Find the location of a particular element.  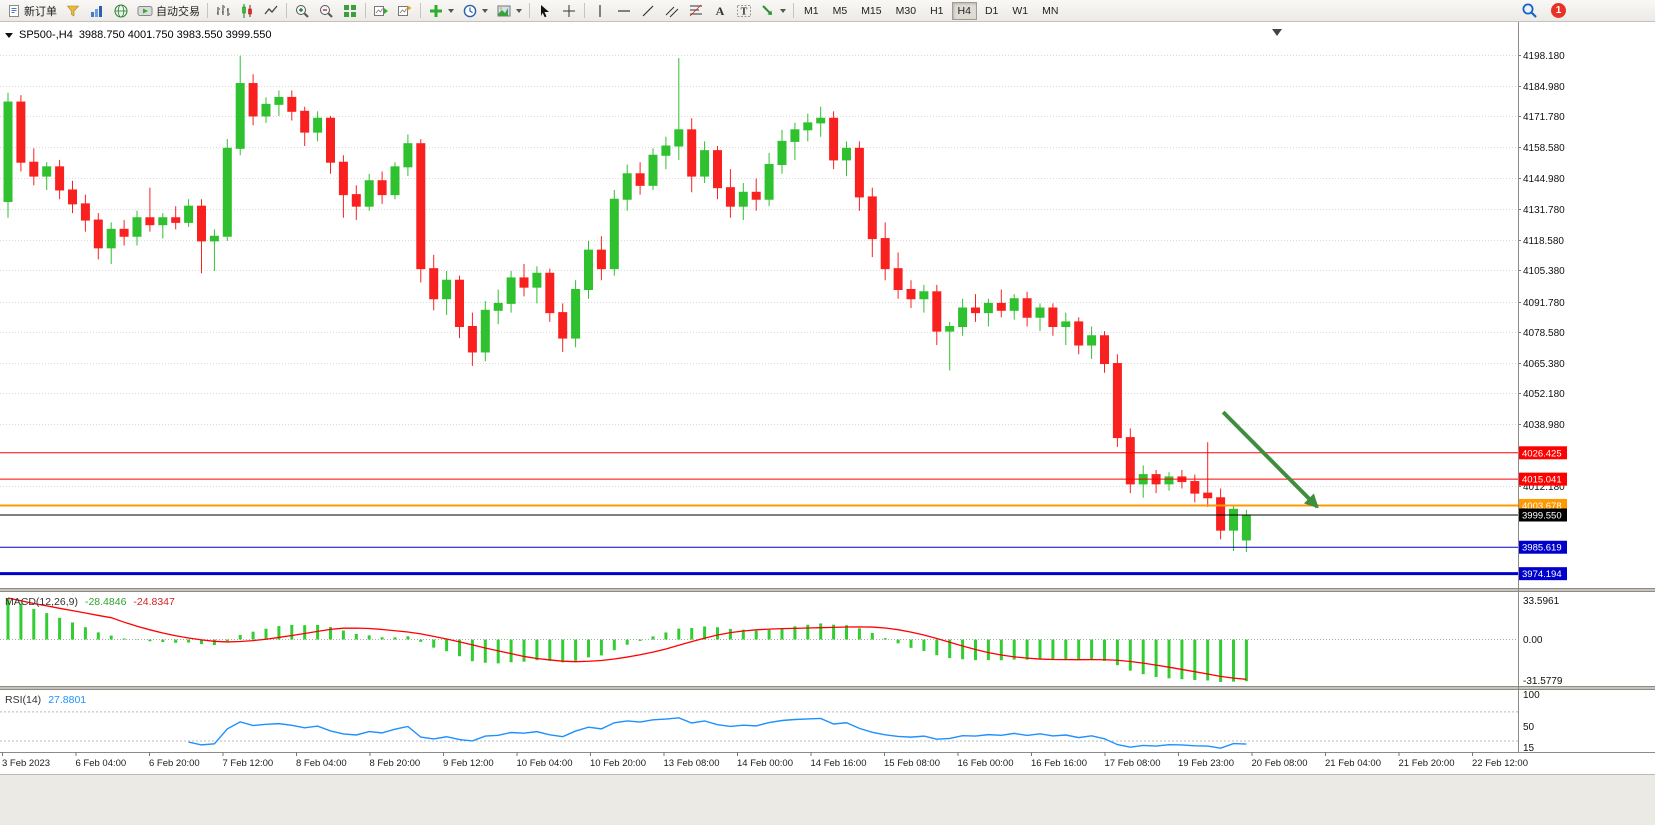

search-button is located at coordinates (1529, 11).